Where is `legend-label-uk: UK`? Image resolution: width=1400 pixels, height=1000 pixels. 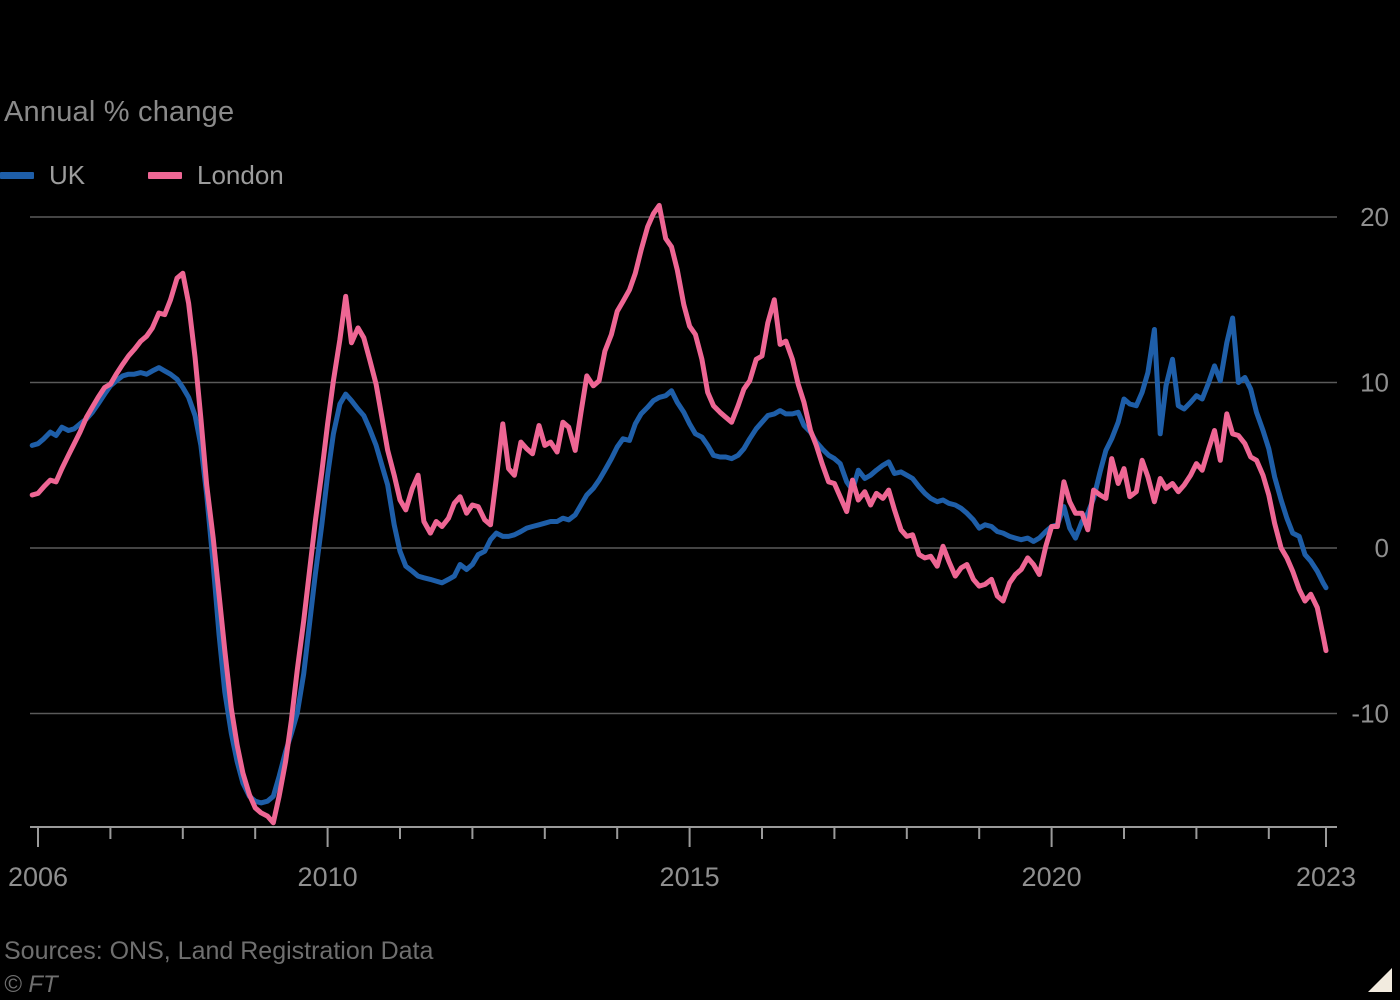
legend-label-uk: UK is located at coordinates (67, 175).